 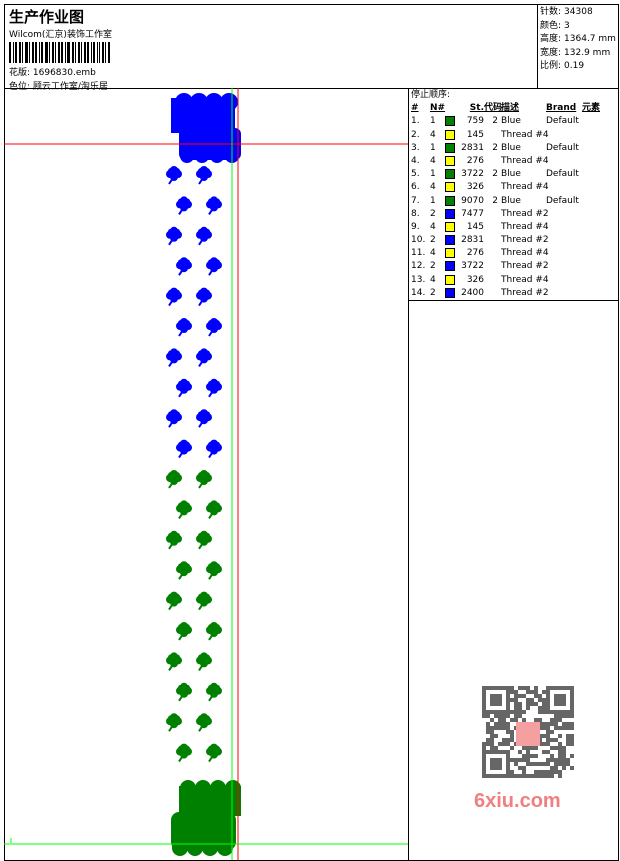 I want to click on stat-label: 比例:, so click(x=551, y=66).